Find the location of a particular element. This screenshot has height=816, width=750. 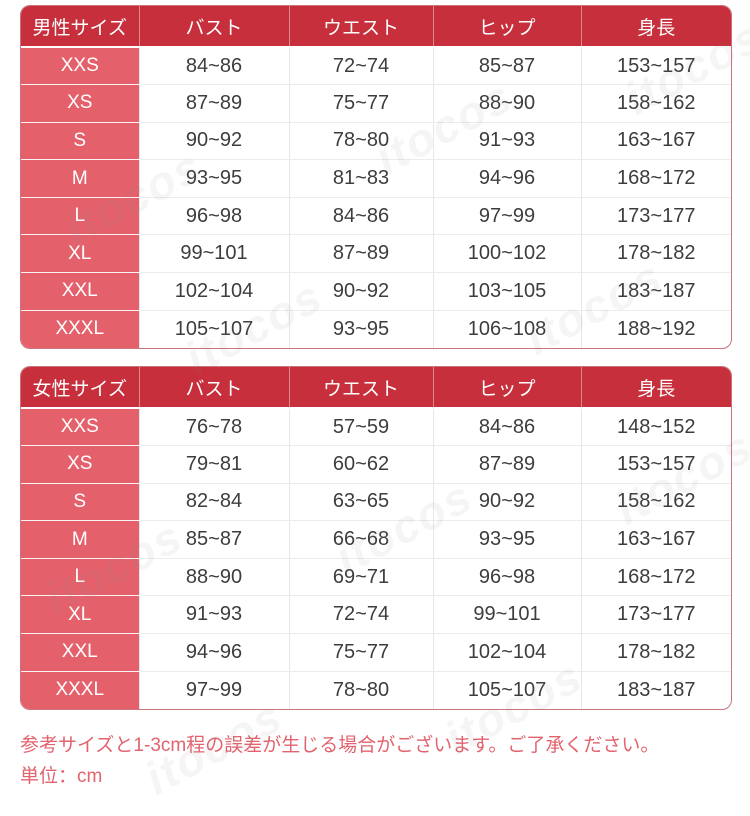

header-row: 女性サイズ バスト ウエスト ヒップ 身長 is located at coordinates (376, 388).